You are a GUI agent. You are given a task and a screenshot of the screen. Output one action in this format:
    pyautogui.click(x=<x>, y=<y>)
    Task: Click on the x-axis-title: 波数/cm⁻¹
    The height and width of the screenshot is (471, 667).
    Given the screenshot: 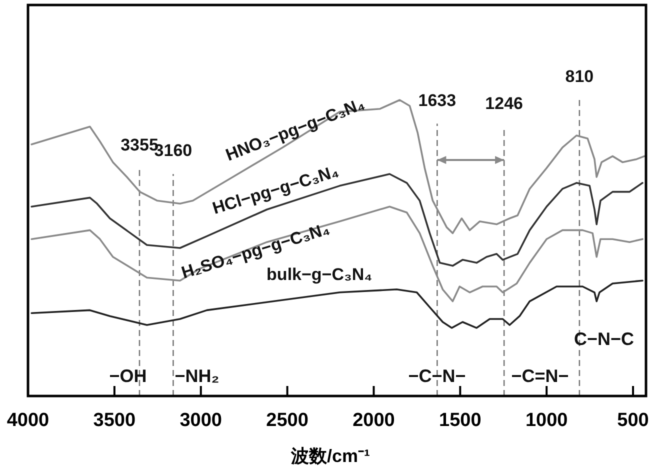 What is the action you would take?
    pyautogui.click(x=330, y=456)
    